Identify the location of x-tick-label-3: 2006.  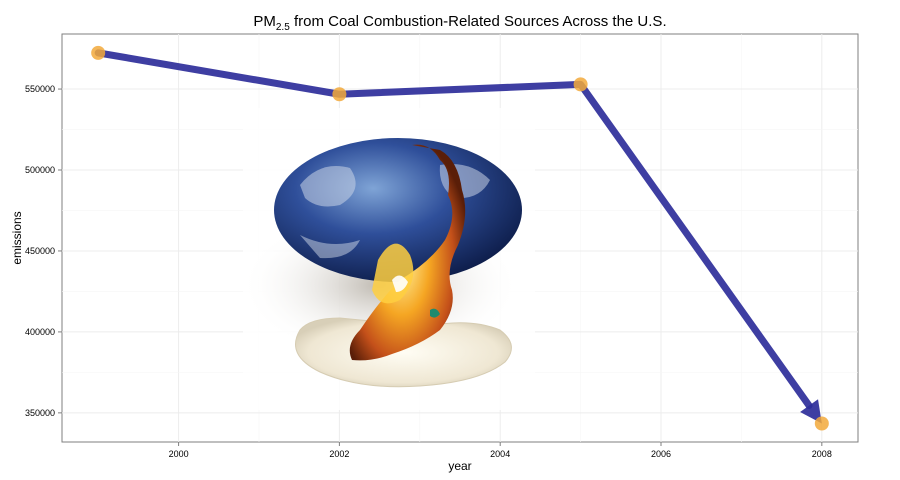
(661, 454).